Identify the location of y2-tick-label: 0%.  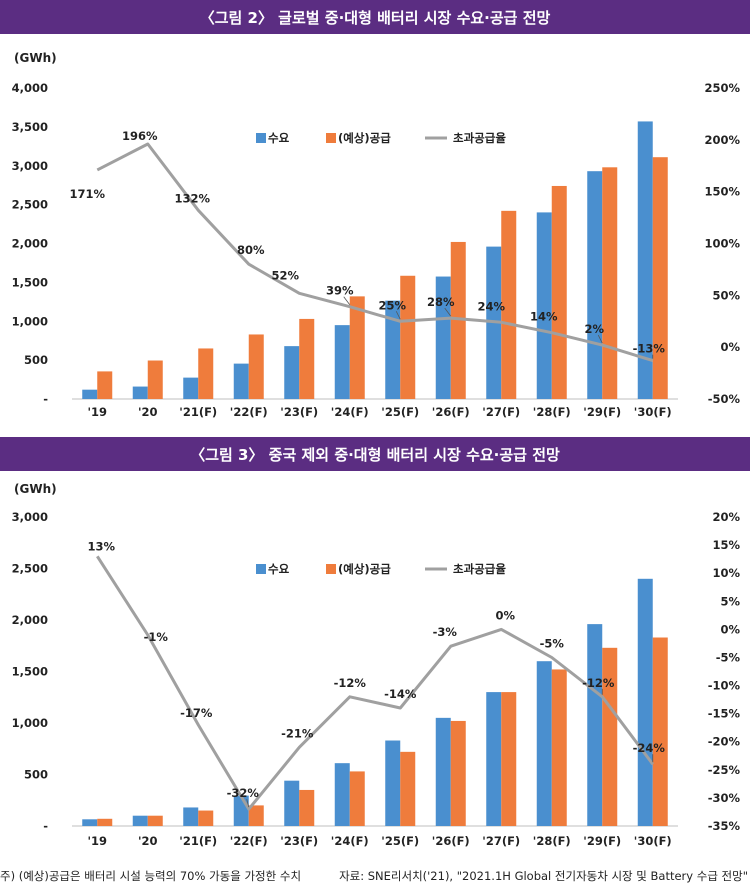
(730, 347).